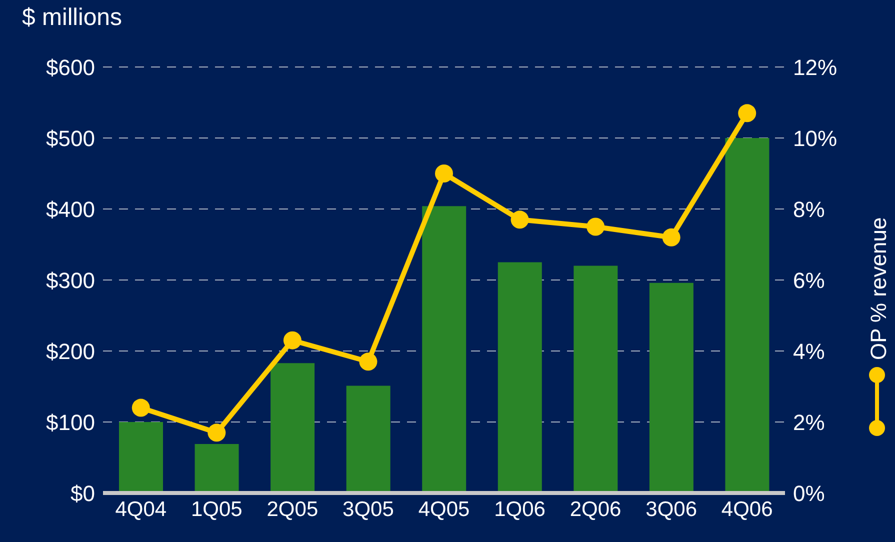 This screenshot has width=895, height=542. Describe the element at coordinates (70, 67) in the screenshot. I see `y-tick-label: $600` at that location.